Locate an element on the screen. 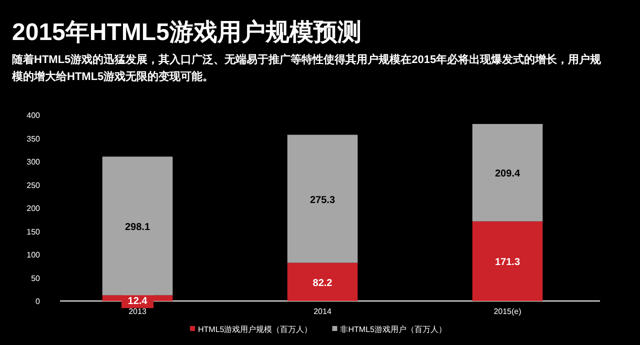  data-label: 298.1 is located at coordinates (137, 227).